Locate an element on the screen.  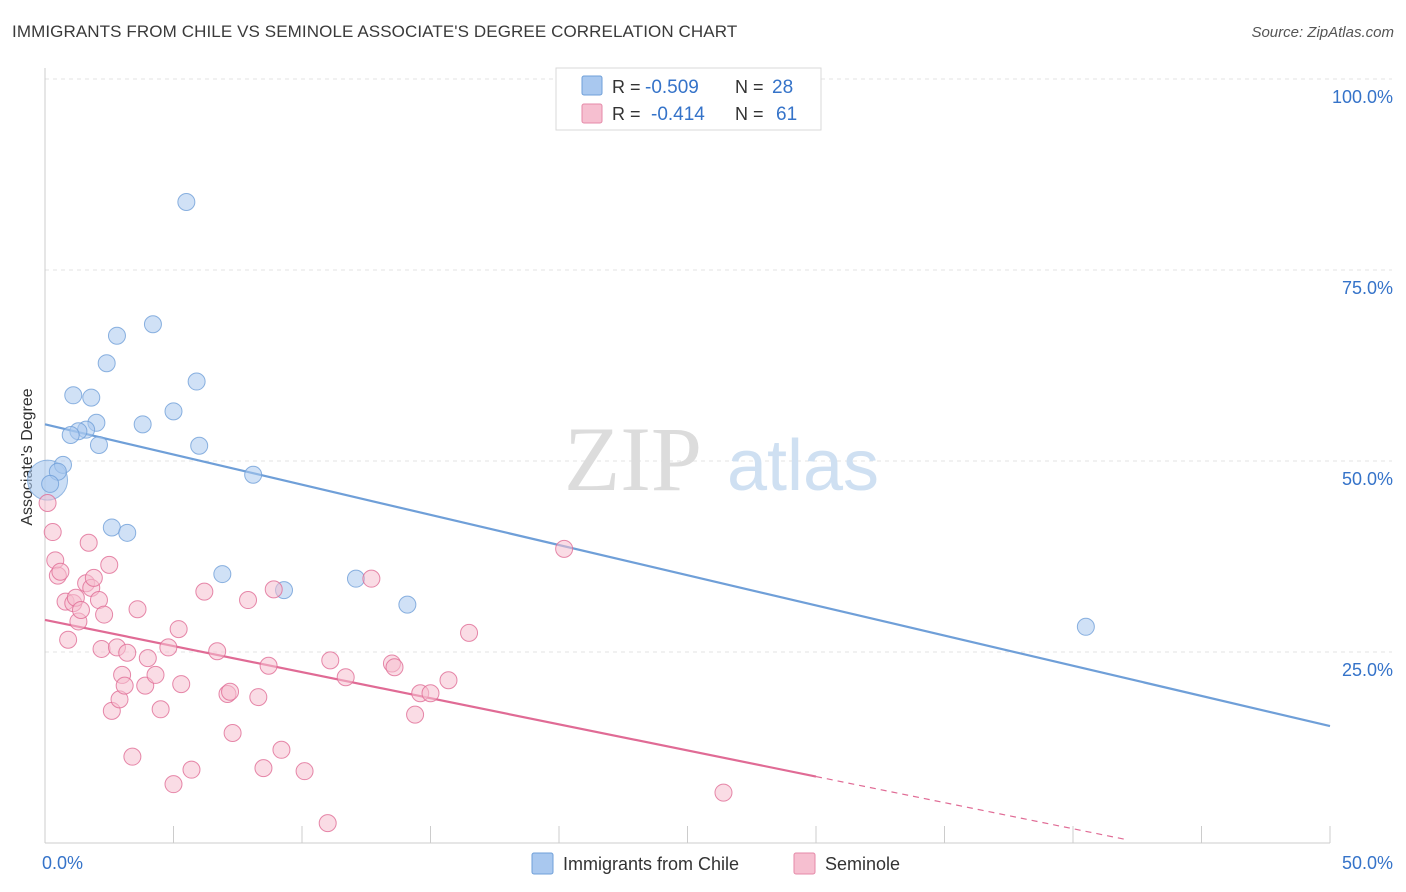
bottom-legend-label-seminole: Seminole is located at coordinates (862, 864).